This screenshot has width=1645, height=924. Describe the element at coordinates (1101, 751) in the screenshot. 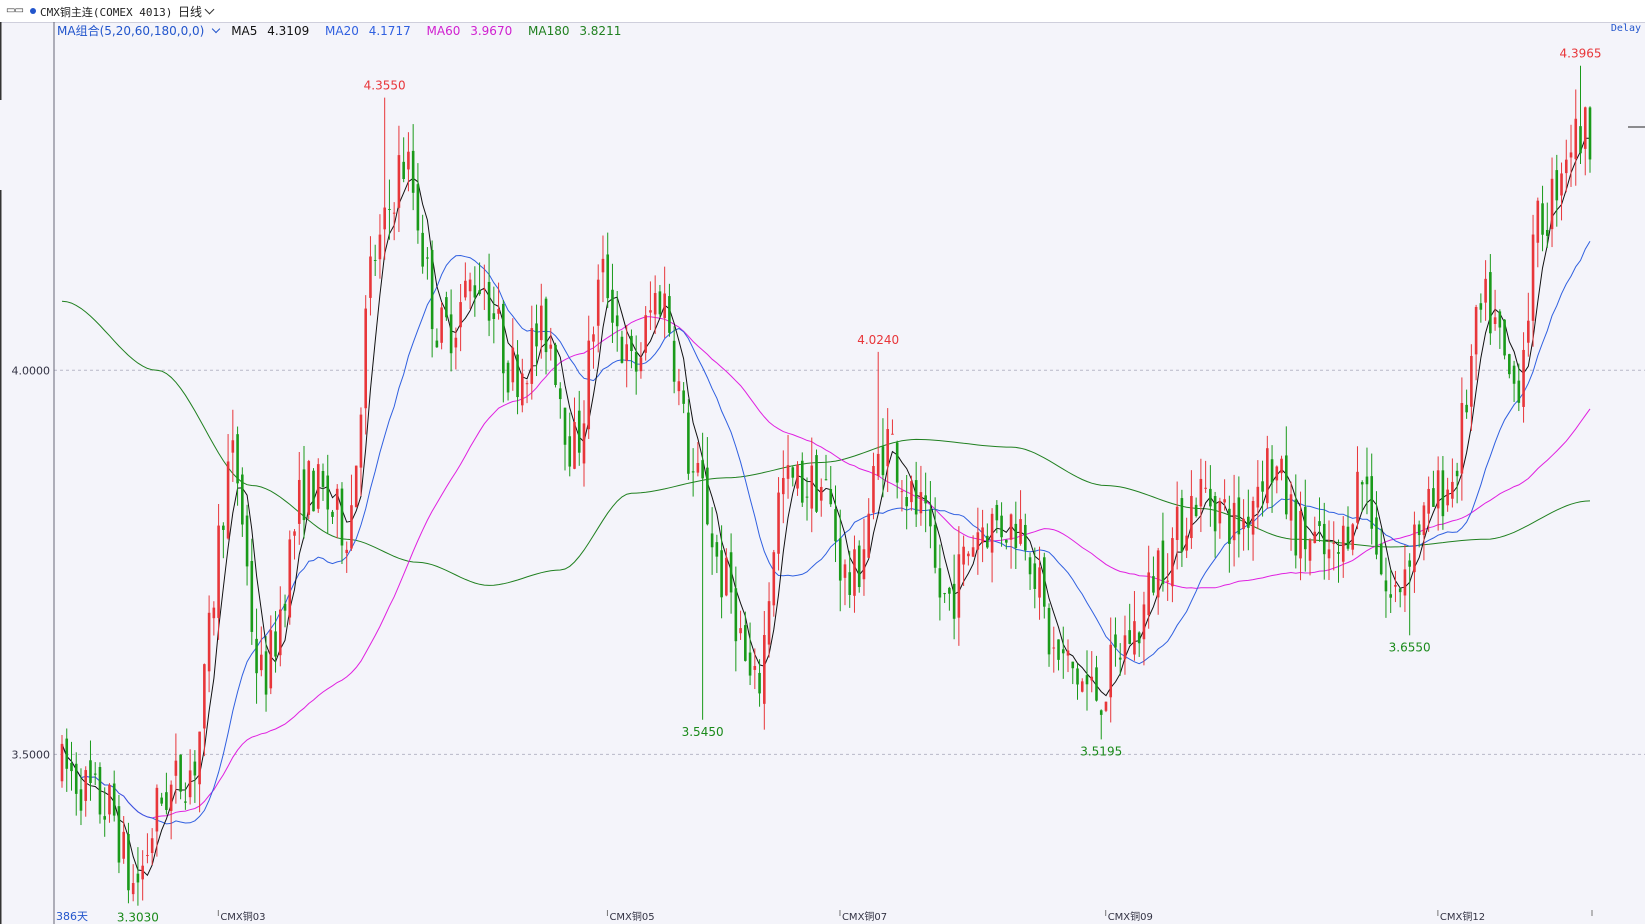

I see `price-extreme-label: 3.5195` at that location.